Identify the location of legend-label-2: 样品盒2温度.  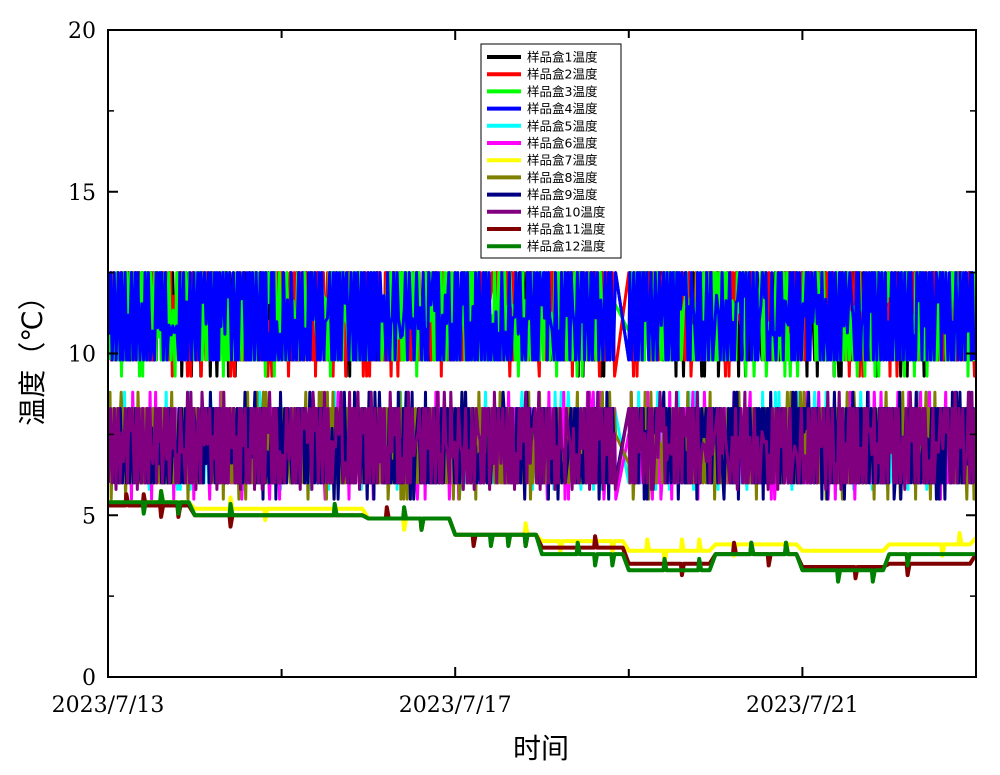
(562, 74).